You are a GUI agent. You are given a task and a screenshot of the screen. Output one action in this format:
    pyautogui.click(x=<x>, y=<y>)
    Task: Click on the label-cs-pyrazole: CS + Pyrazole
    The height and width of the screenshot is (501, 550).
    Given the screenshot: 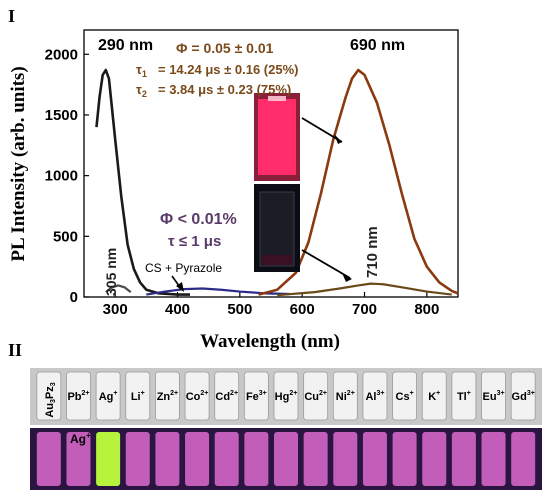 What is the action you would take?
    pyautogui.click(x=183, y=268)
    